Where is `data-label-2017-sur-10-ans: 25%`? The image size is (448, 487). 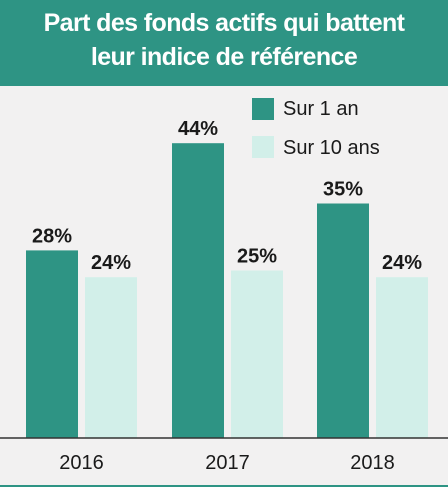 data-label-2017-sur-10-ans: 25% is located at coordinates (257, 257).